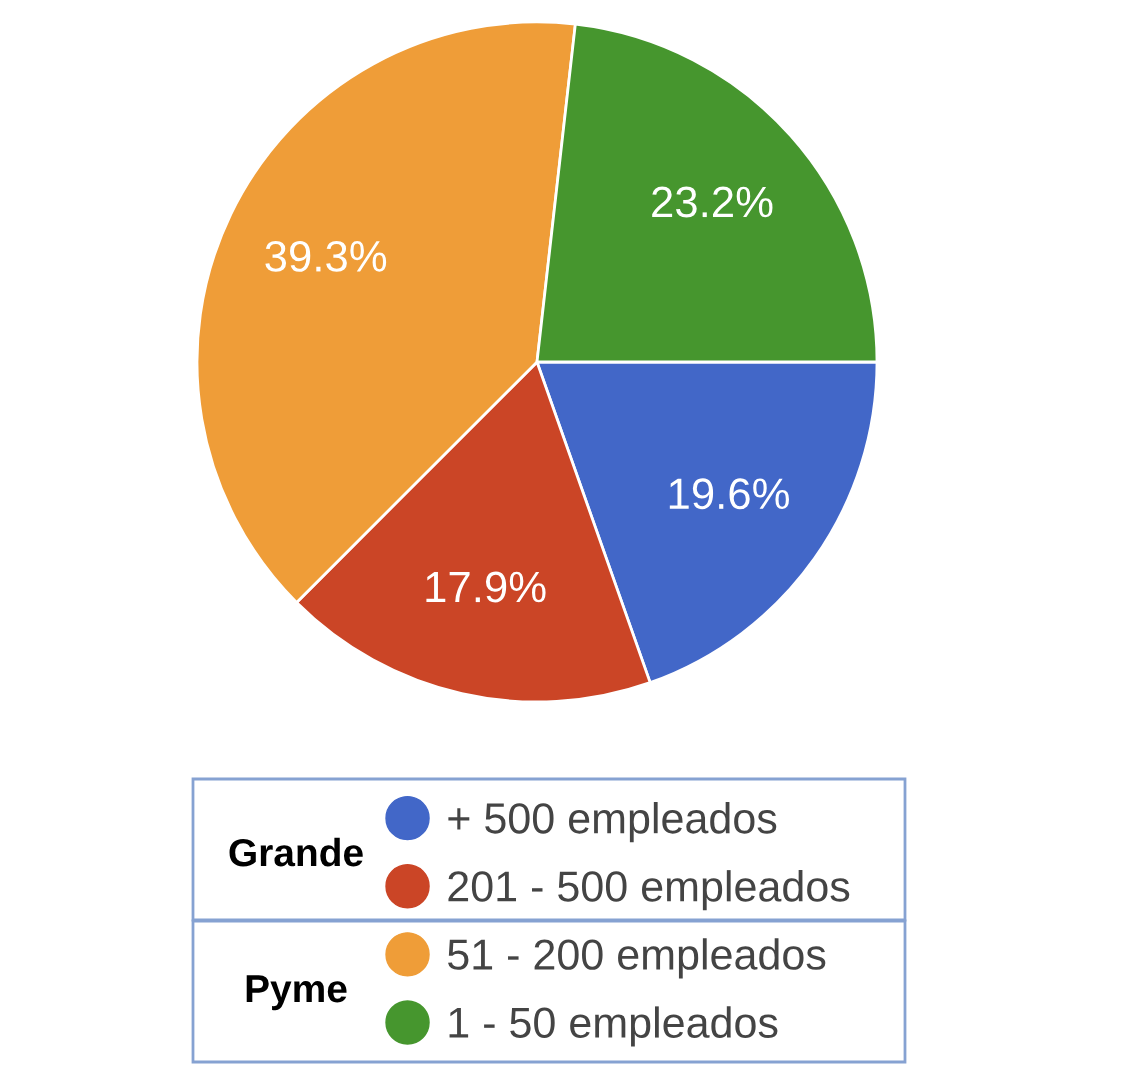  Describe the element at coordinates (637, 958) in the screenshot. I see `legend-label: 51 - 200 empleados` at that location.